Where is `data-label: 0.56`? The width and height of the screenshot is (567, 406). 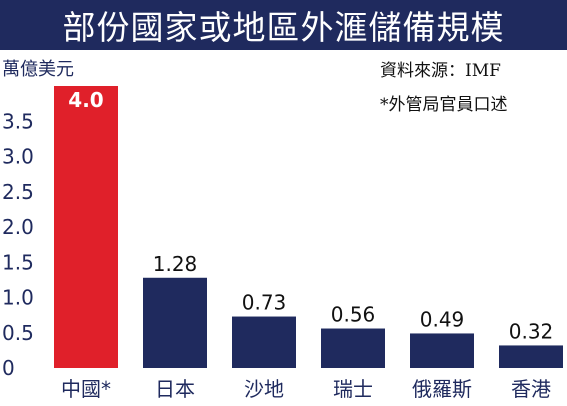
data-label: 0.56 is located at coordinates (353, 315).